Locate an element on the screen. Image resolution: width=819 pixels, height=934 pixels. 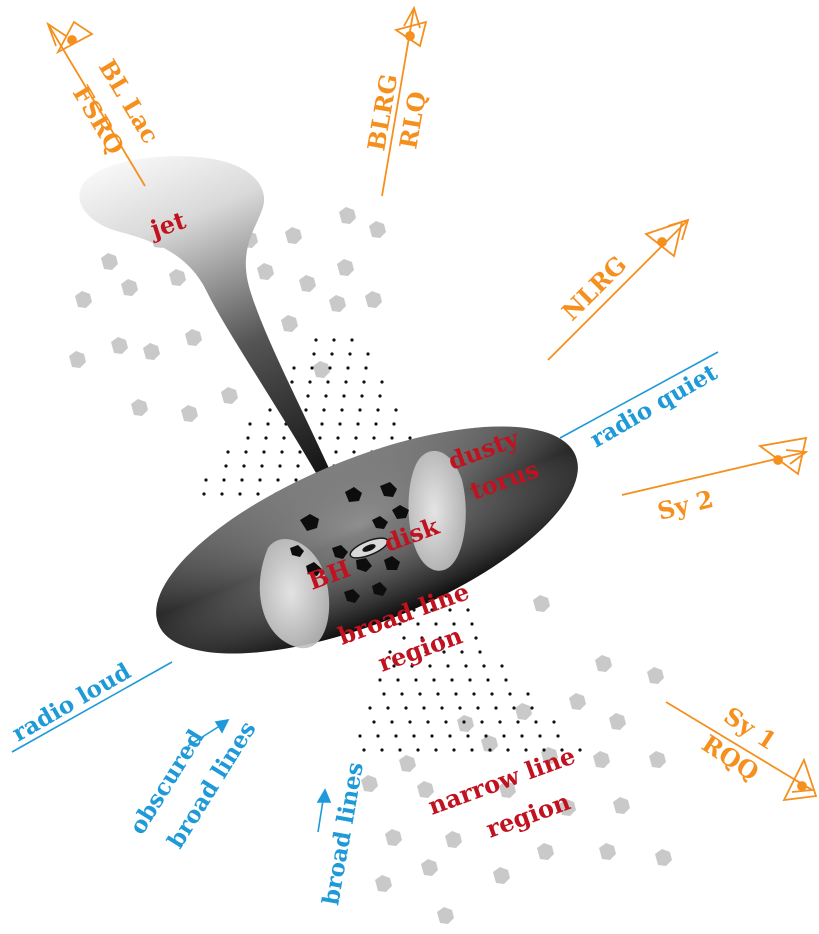
eye-icon is located at coordinates (782, 456).